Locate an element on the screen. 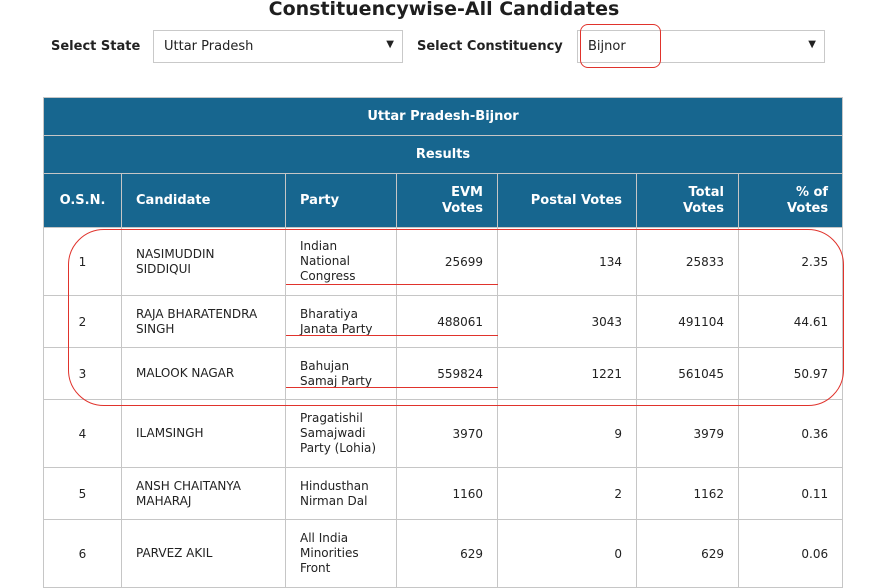  cell-percent-votes: 2.35 is located at coordinates (790, 261).